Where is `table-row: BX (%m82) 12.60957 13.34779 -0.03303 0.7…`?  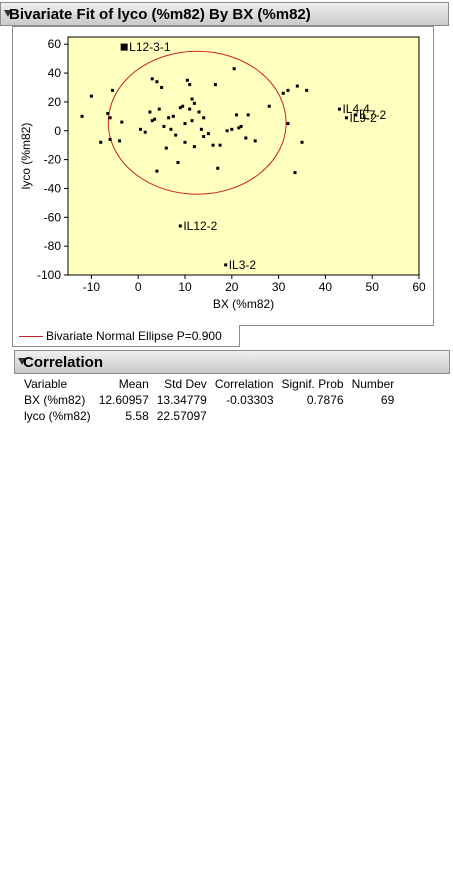 table-row: BX (%m82) 12.60957 13.34779 -0.03303 0.7… is located at coordinates (209, 400).